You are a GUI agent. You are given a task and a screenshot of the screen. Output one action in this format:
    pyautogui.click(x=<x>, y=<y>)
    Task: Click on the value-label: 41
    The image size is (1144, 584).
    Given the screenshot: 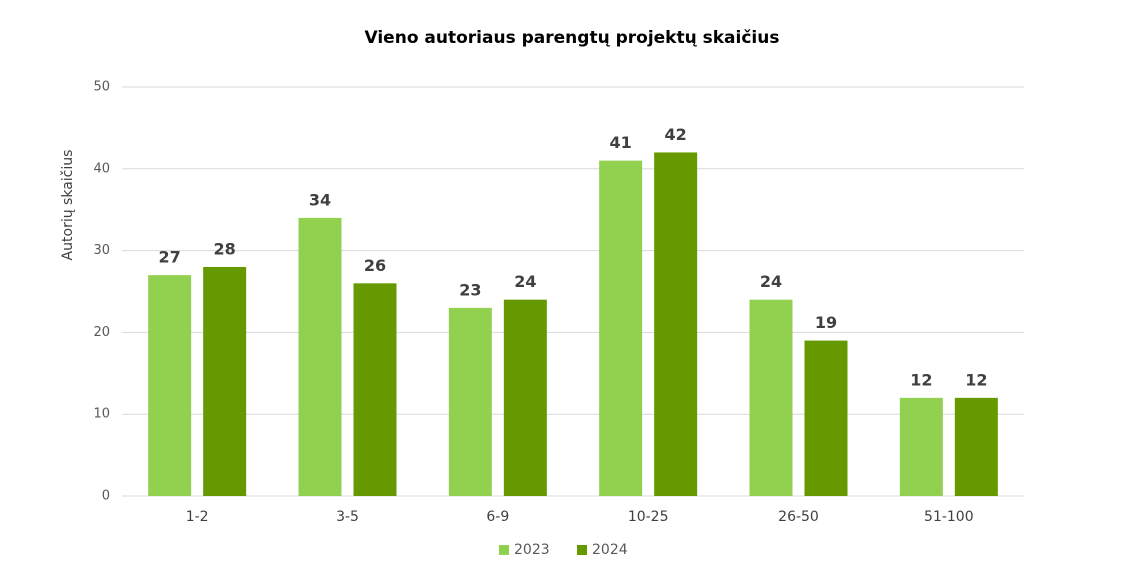 What is the action you would take?
    pyautogui.click(x=621, y=142)
    